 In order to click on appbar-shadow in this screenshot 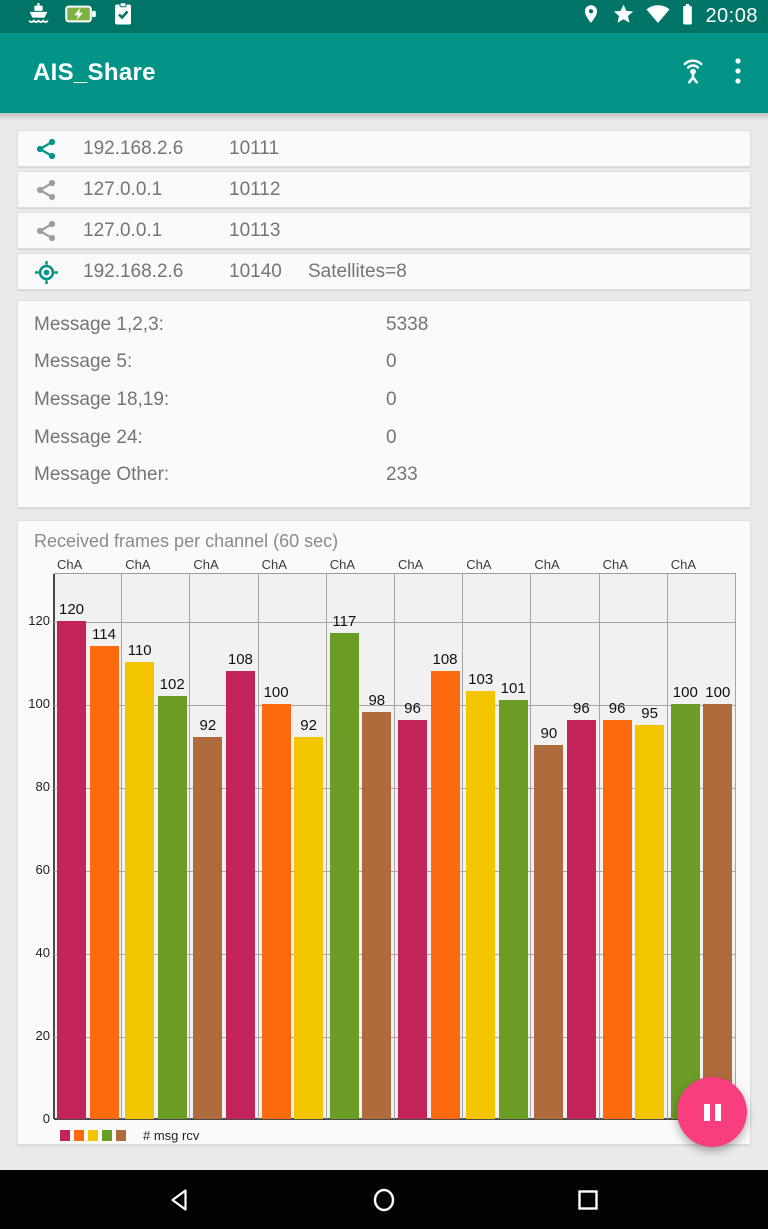, I will do `click(384, 117)`.